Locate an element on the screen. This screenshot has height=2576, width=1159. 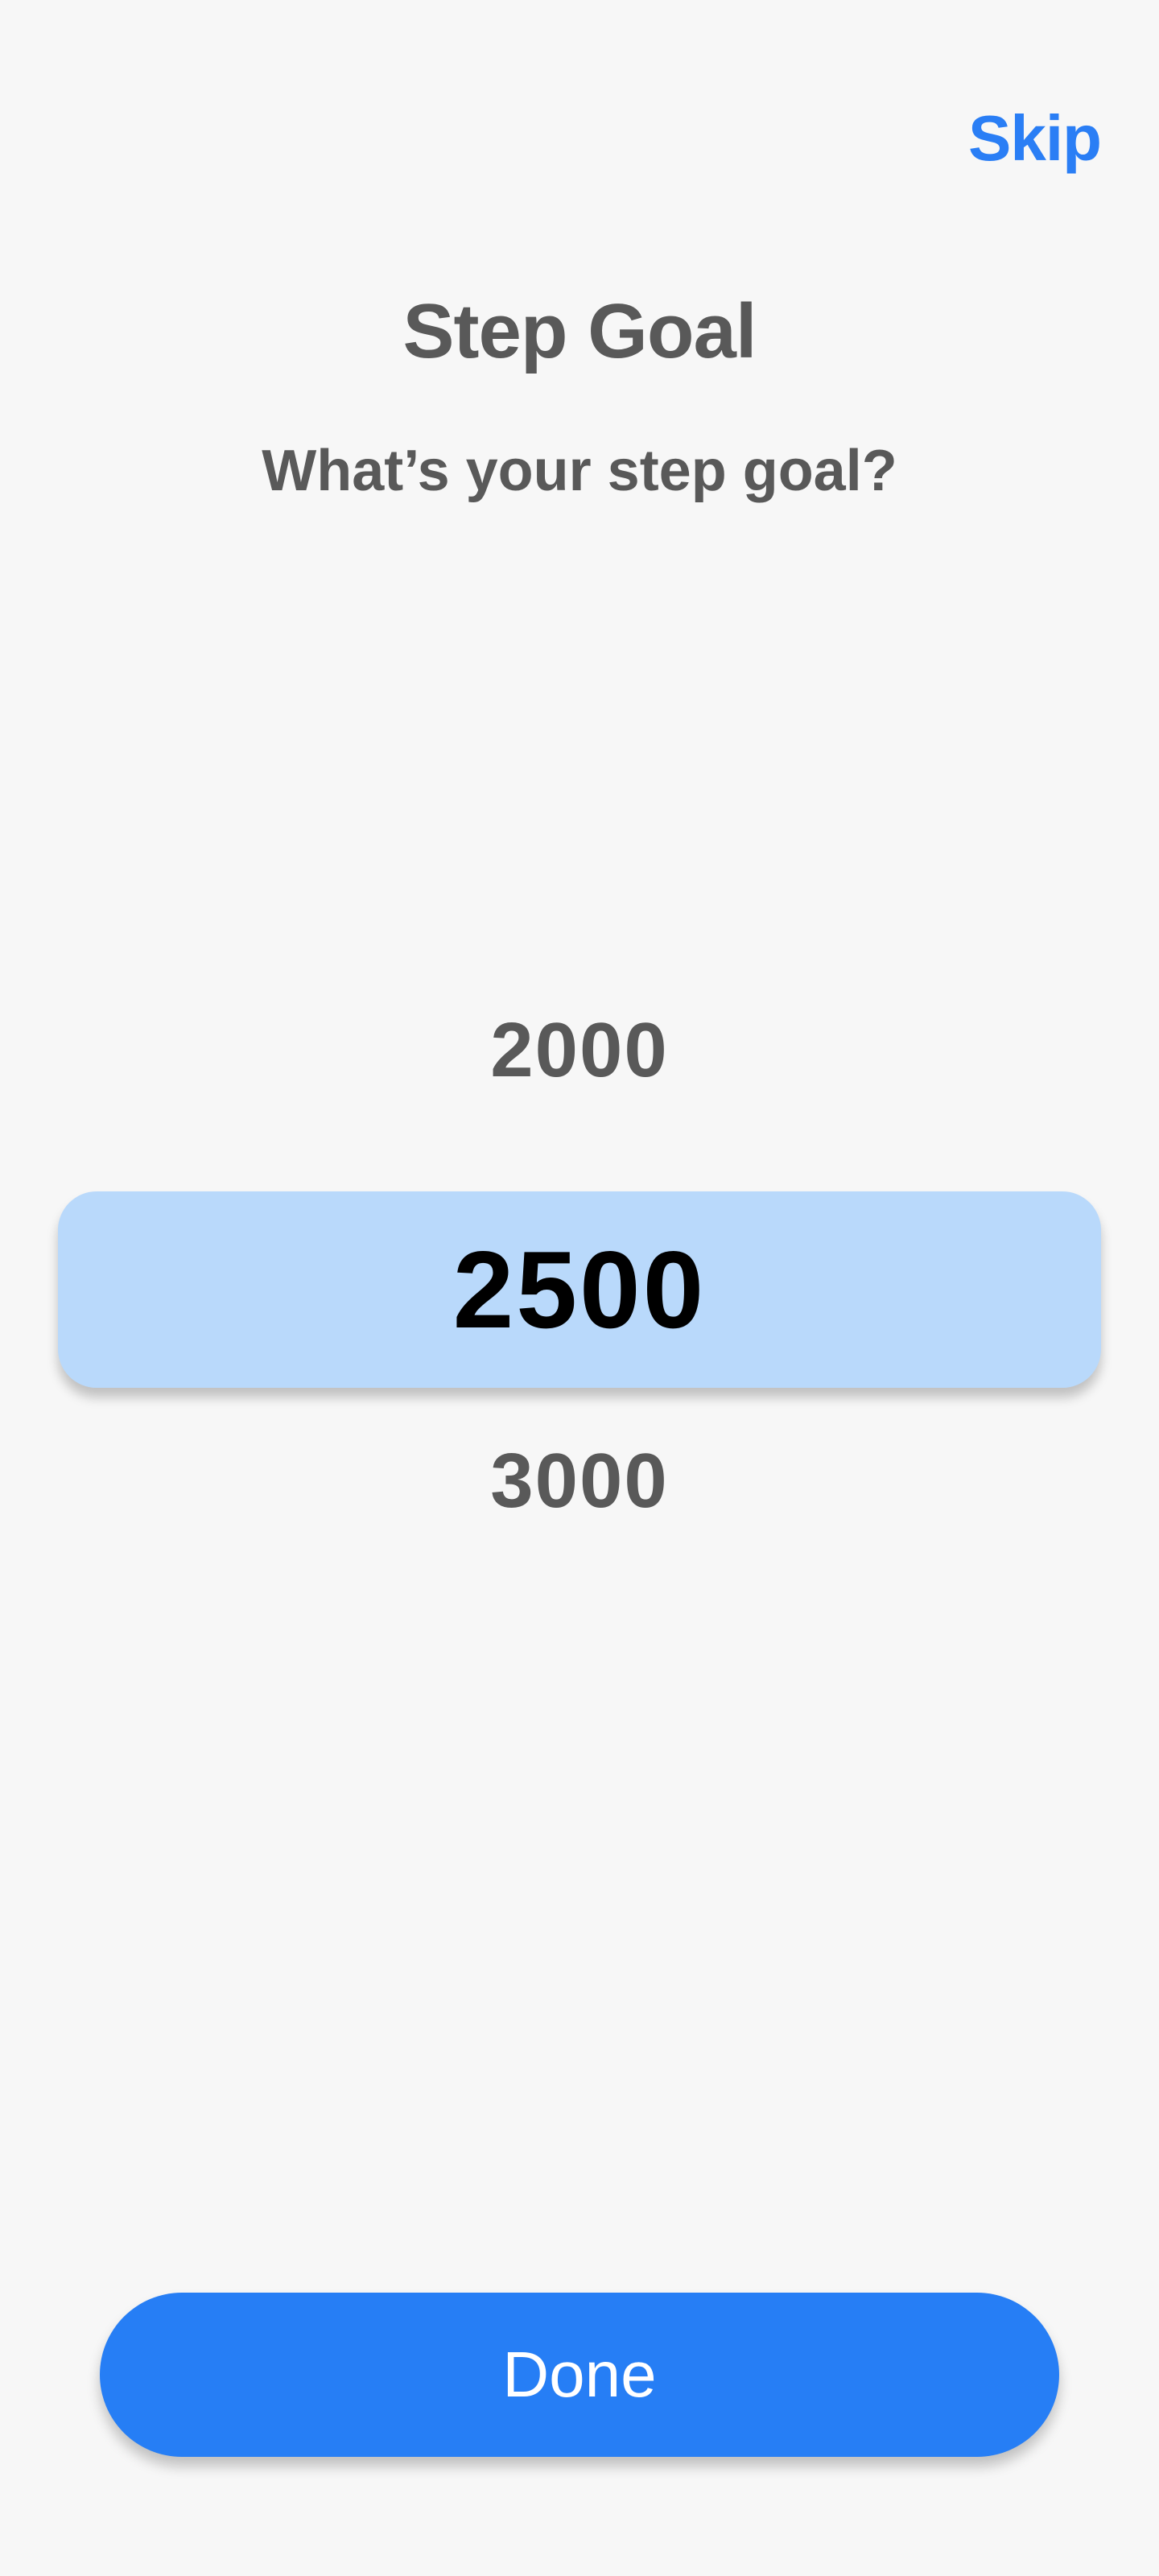
picker-selected-option: 2500 is located at coordinates (579, 1289).